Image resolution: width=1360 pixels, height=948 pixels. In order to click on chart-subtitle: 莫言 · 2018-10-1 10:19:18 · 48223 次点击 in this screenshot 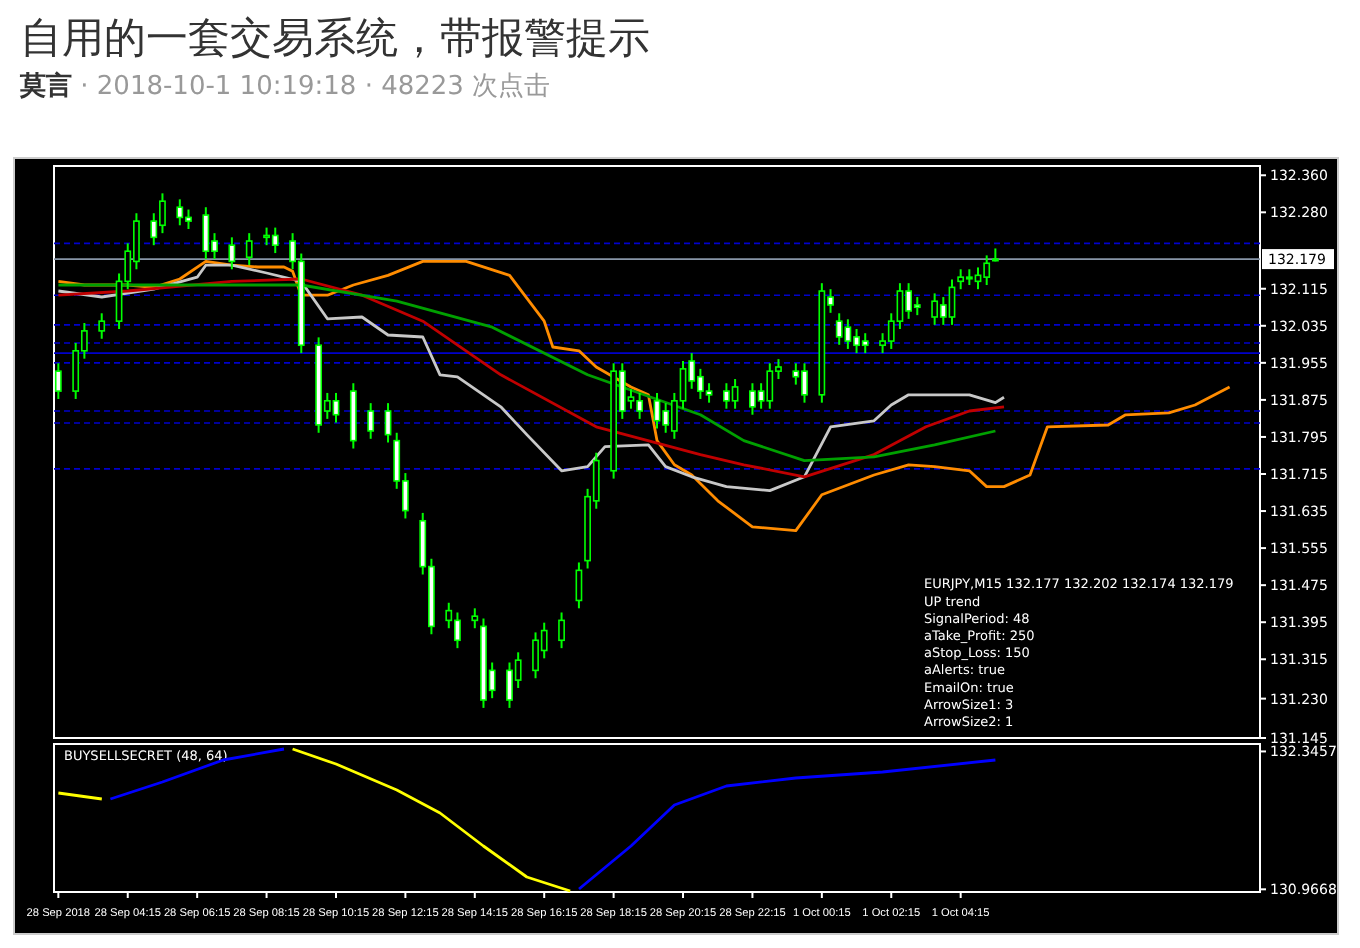, I will do `click(284, 86)`.